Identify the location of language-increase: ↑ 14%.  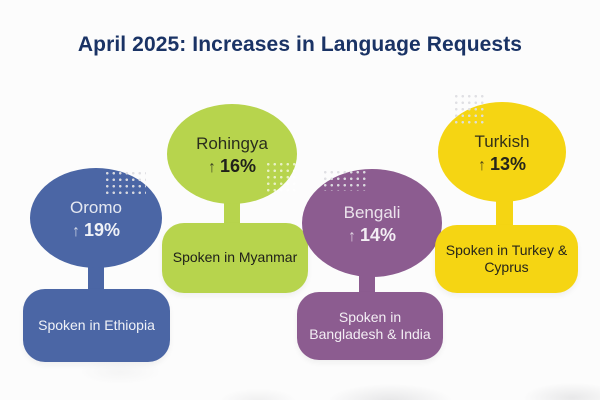
(372, 236).